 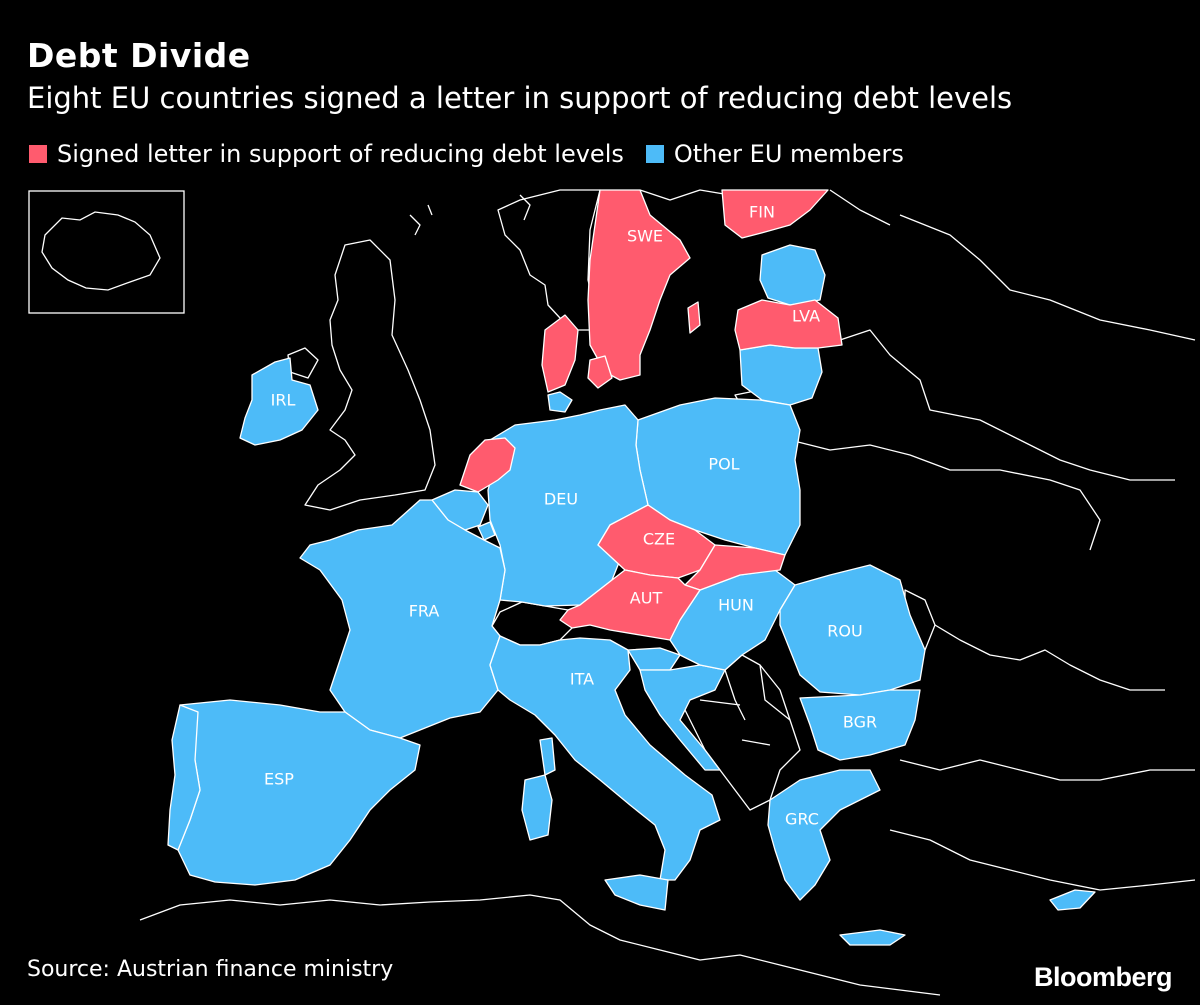 What do you see at coordinates (1007, 405) in the screenshot?
I see `eastern-border-outline` at bounding box center [1007, 405].